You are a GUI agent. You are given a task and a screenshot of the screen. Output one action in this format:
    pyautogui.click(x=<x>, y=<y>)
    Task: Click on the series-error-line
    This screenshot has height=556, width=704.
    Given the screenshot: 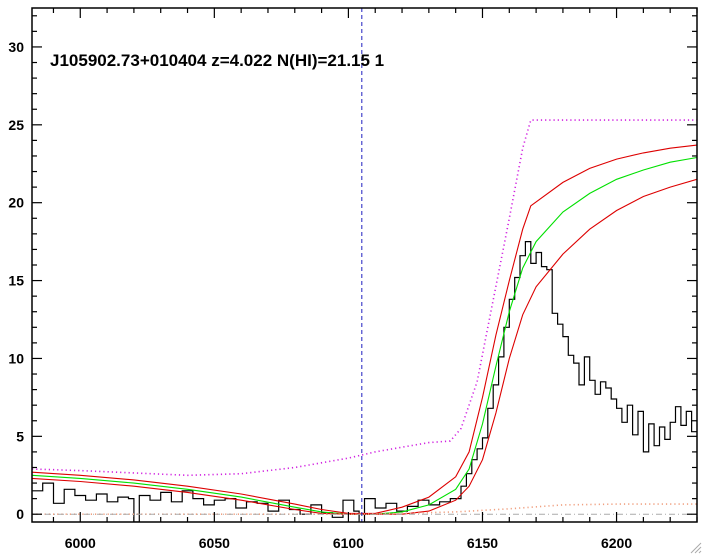 What is the action you would take?
    pyautogui.click(x=364, y=509)
    